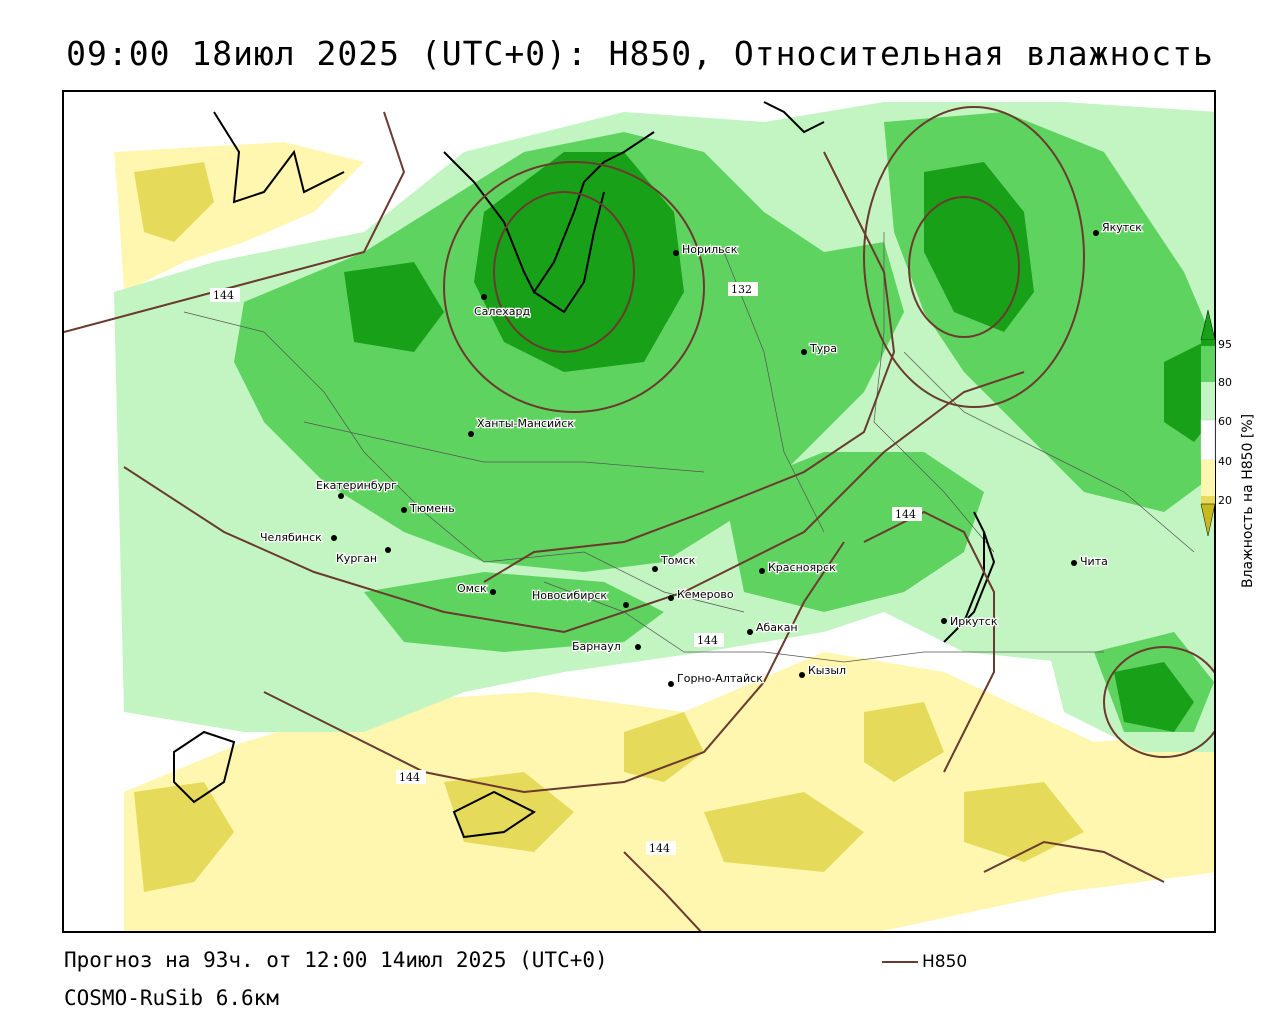  What do you see at coordinates (720, 678) in the screenshot?
I see `city-label: Горно-Алтайск` at bounding box center [720, 678].